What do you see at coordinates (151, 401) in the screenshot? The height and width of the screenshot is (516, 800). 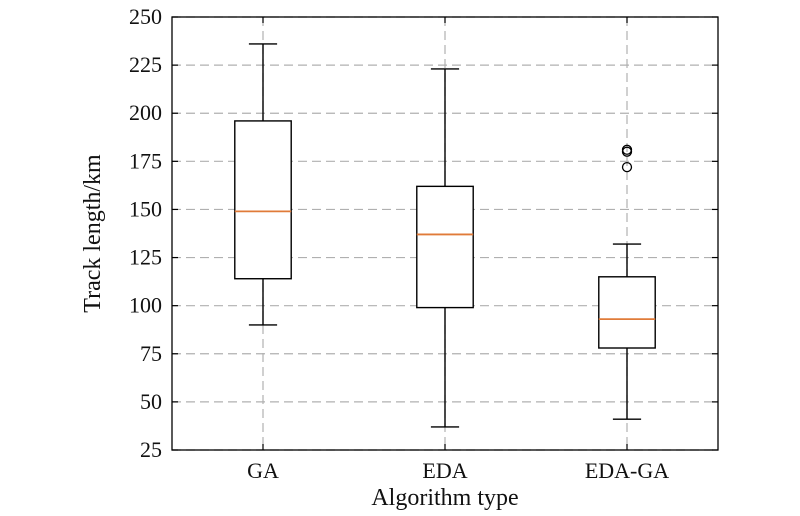 I see `y-tick-label: 50` at bounding box center [151, 401].